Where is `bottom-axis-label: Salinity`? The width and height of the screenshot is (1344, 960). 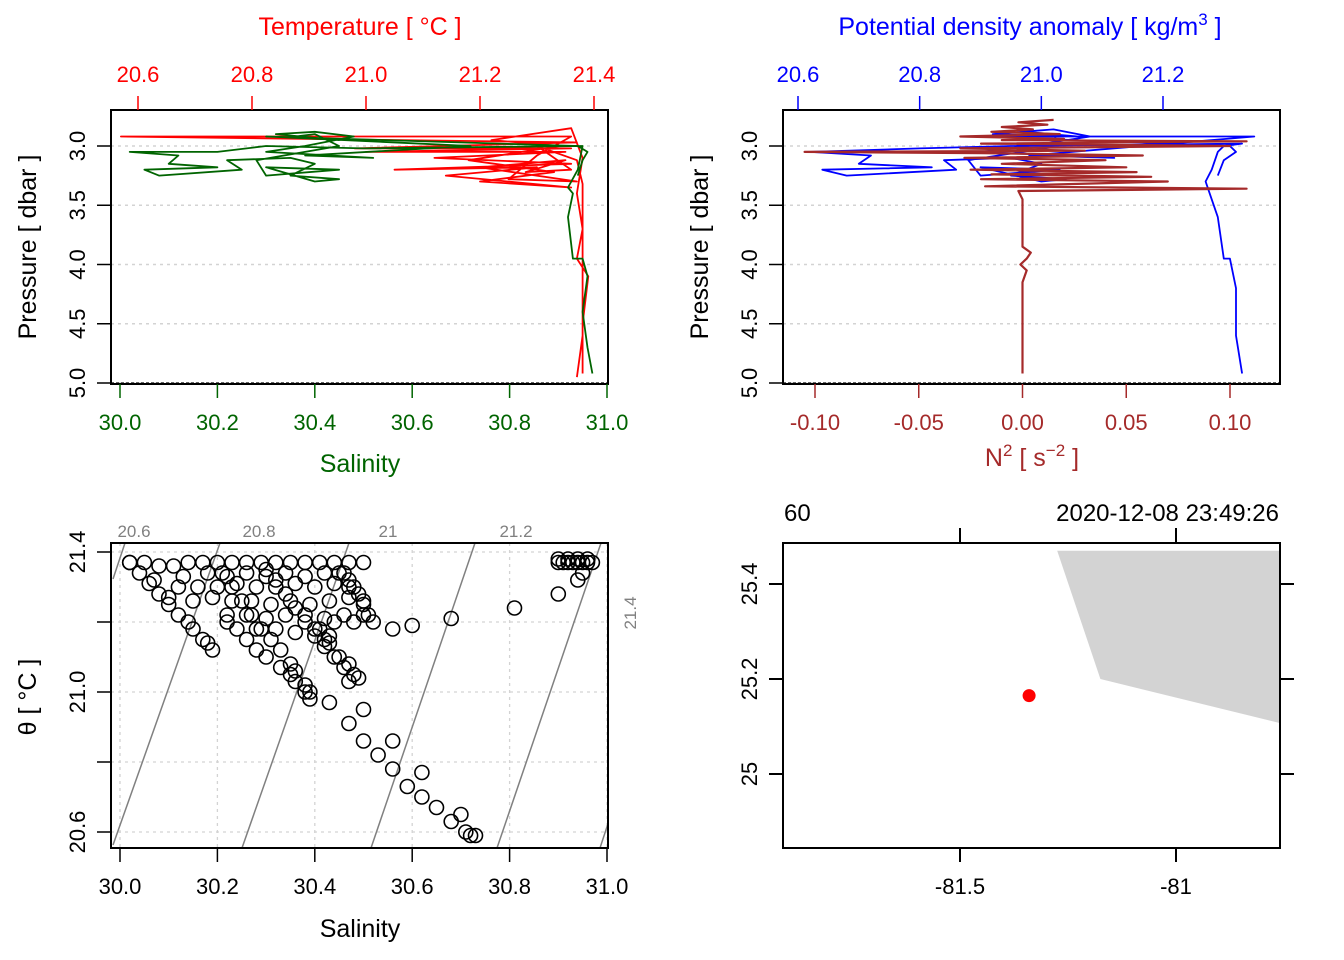
bottom-axis-label: Salinity is located at coordinates (360, 464).